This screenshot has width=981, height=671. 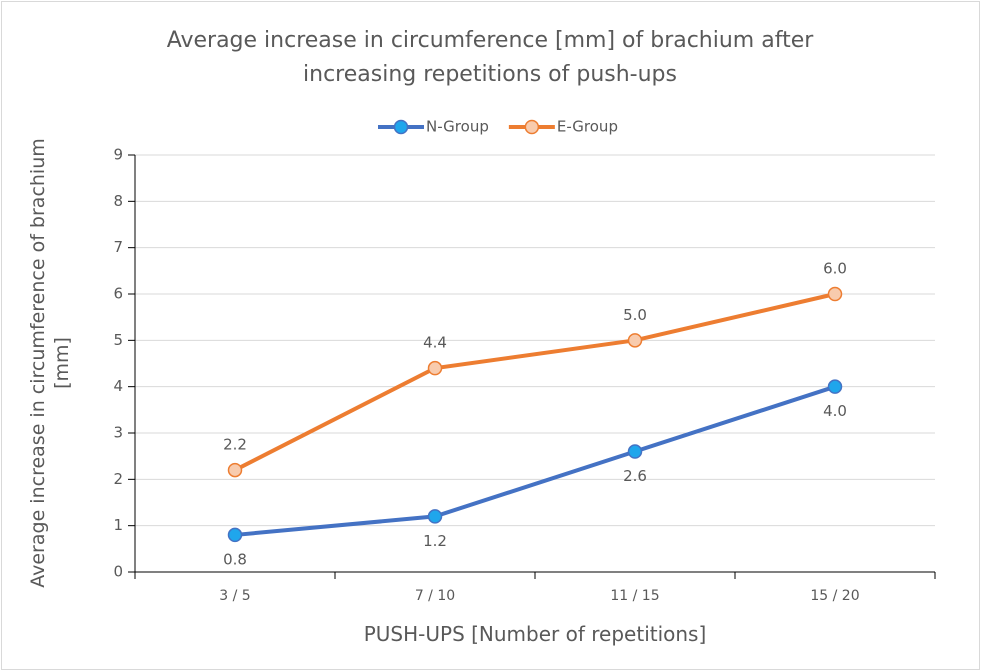 I want to click on legend-label: E-Group, so click(x=587, y=127).